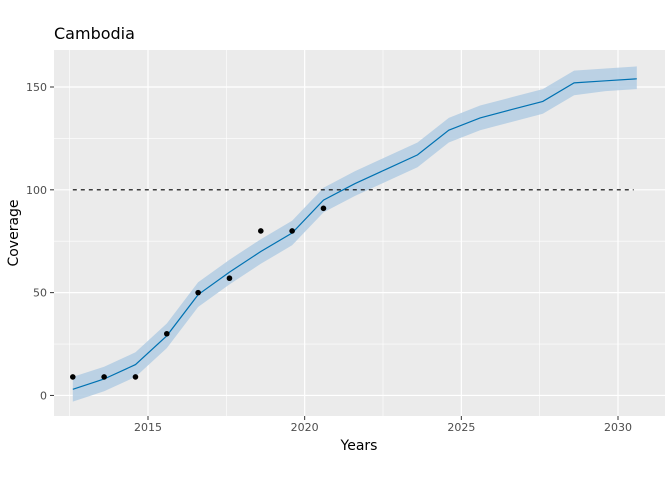  Describe the element at coordinates (40, 241) in the screenshot. I see `y-axis-ticks: 0 50 100 150` at that location.